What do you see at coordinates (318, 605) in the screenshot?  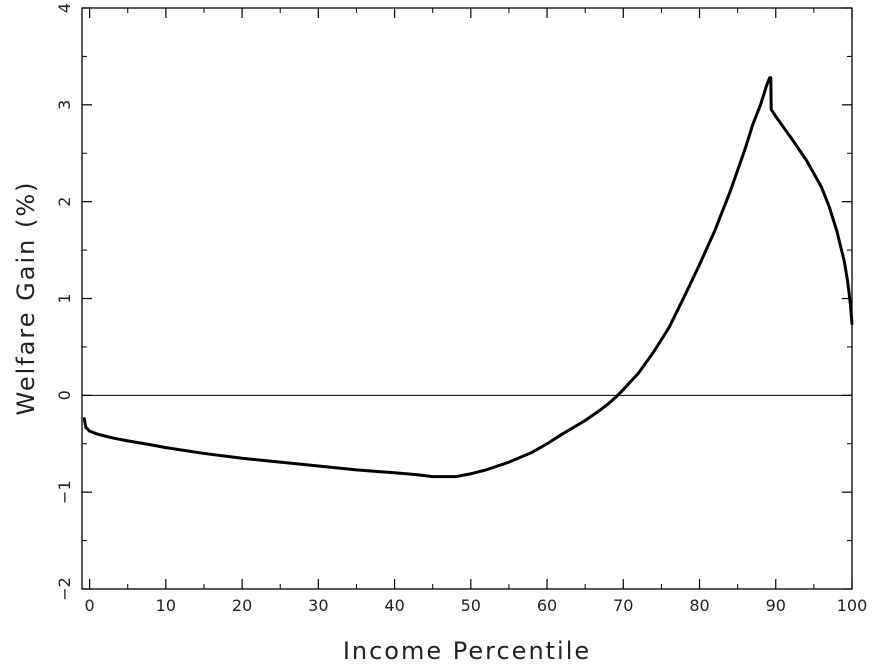 I see `x-tick-label: 30` at bounding box center [318, 605].